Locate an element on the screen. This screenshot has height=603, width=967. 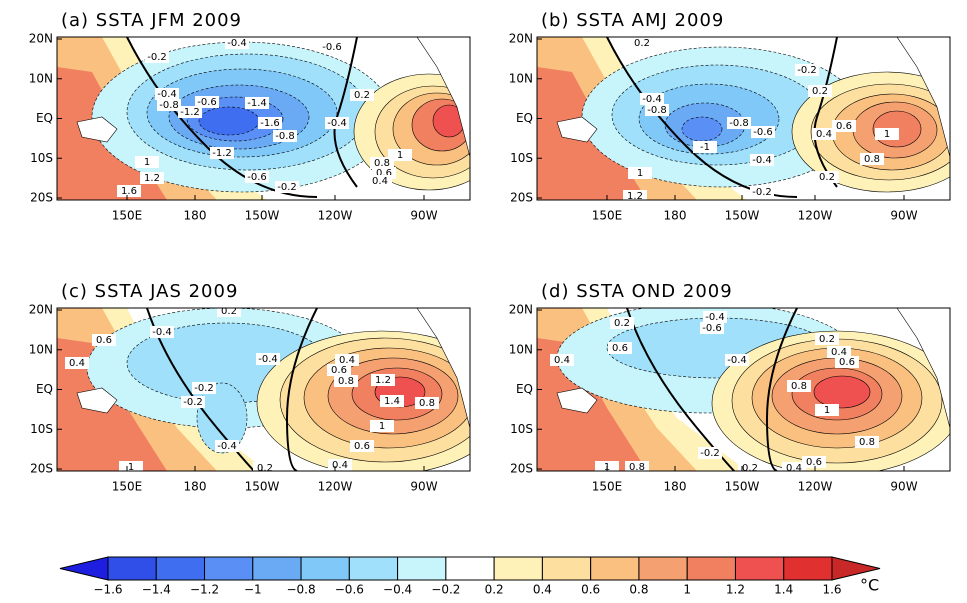
colorbar-label: 0.6 is located at coordinates (590, 590).